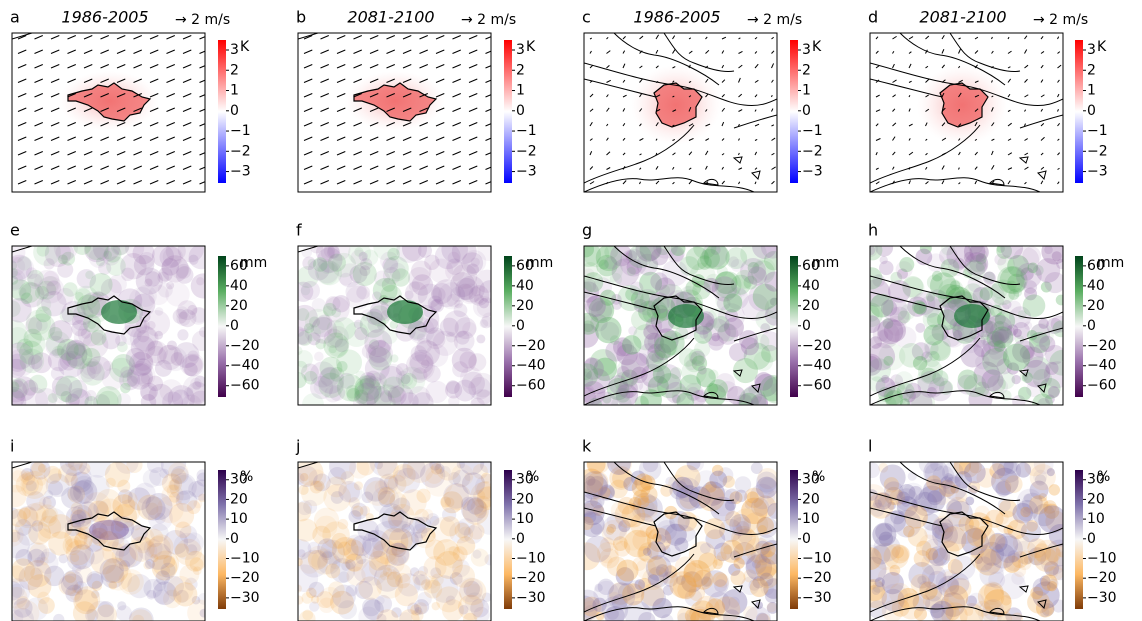 The image size is (1142, 621). Describe the element at coordinates (1102, 558) in the screenshot. I see `colorbar-tick-label: −10` at that location.